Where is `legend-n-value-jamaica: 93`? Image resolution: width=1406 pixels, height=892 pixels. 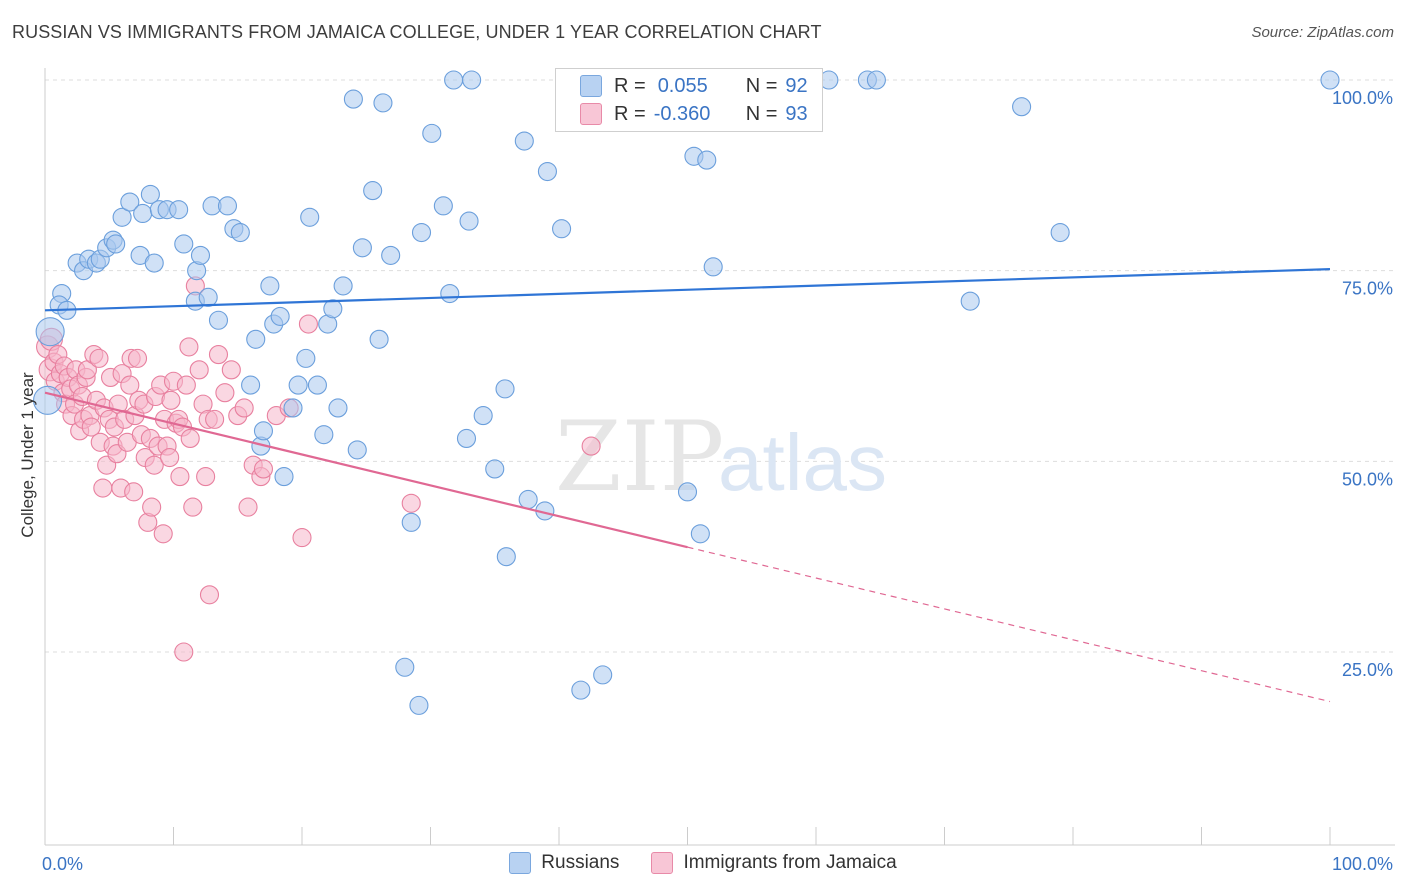
legend-n-value-jamaica: 93 is located at coordinates (796, 113).